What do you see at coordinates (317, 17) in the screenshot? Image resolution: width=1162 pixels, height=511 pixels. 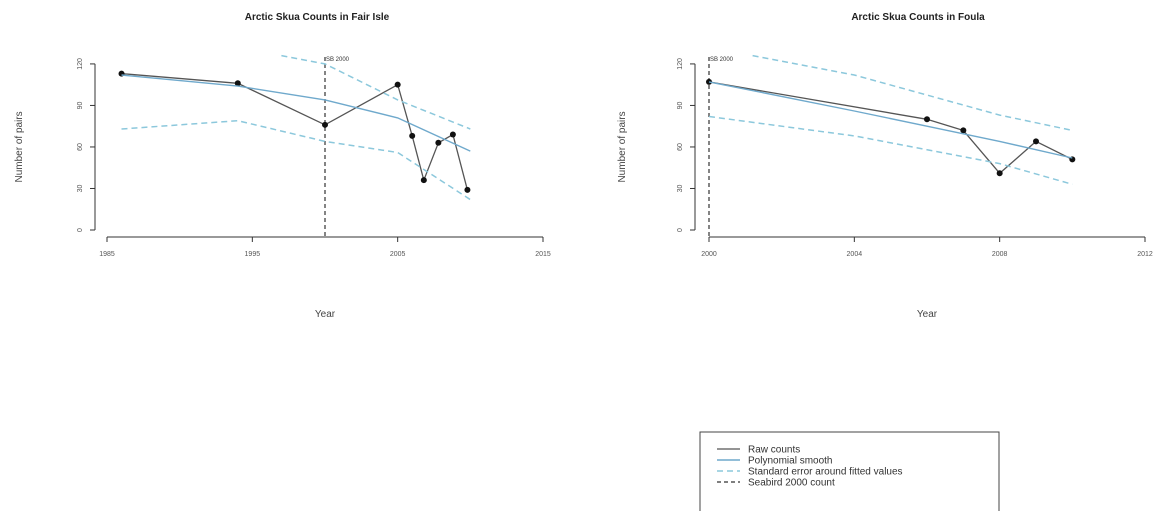 I see `chart-title: Arctic Skua Counts in Fair Isle` at bounding box center [317, 17].